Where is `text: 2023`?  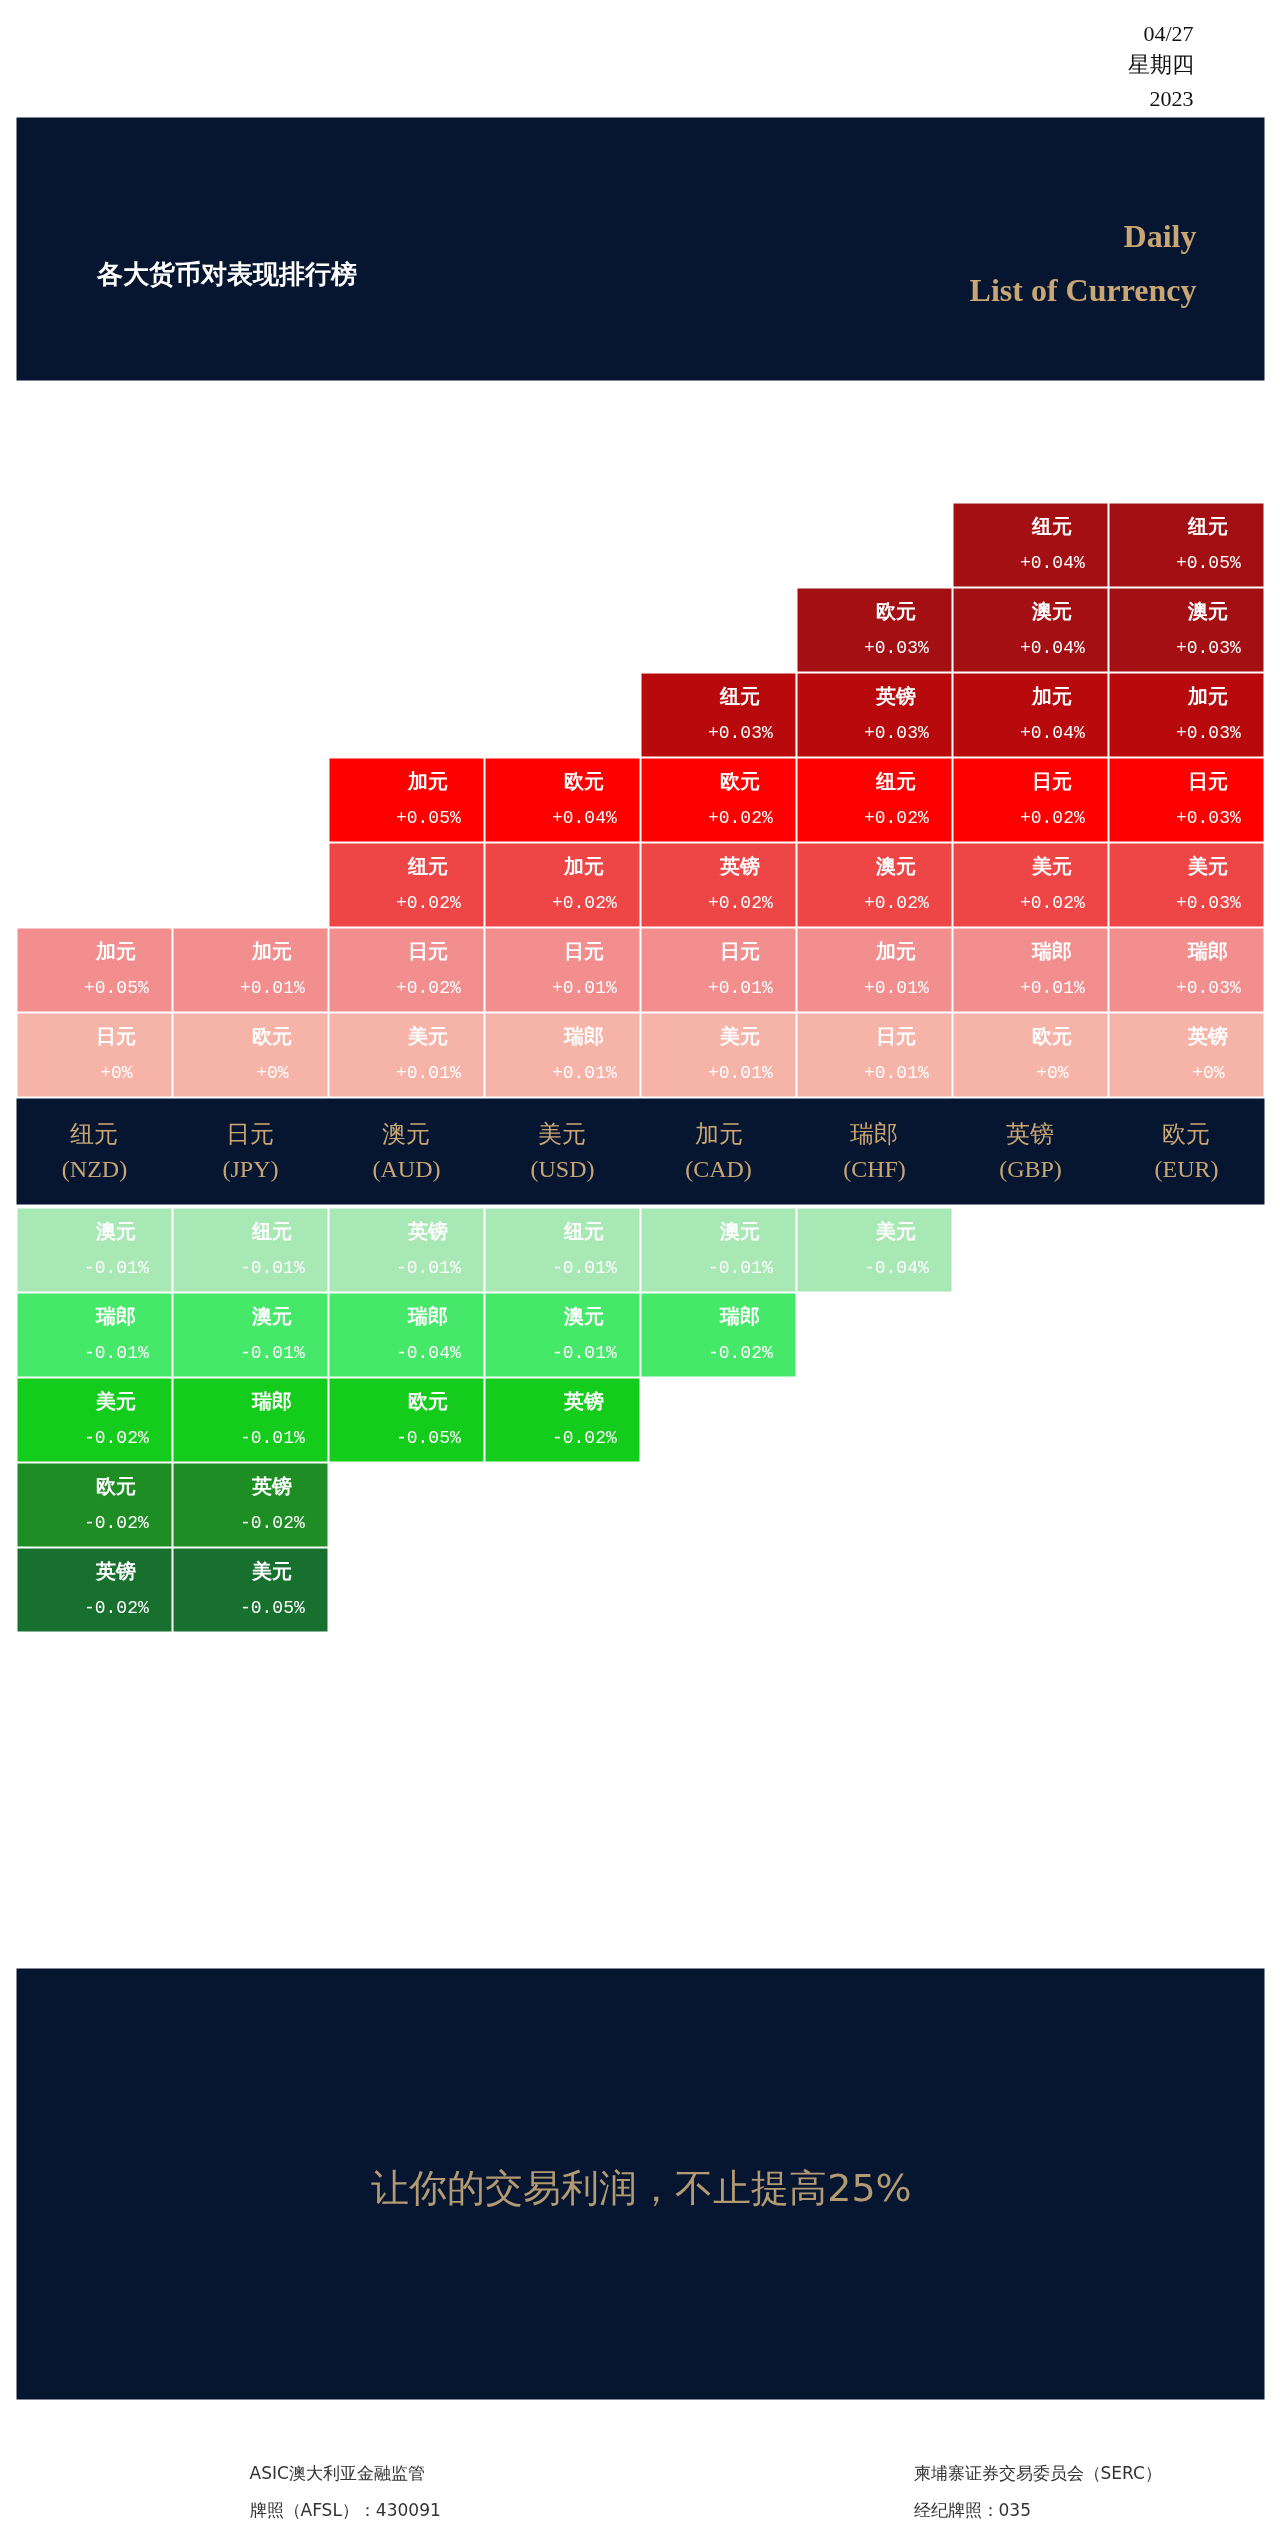 text: 2023 is located at coordinates (1171, 98).